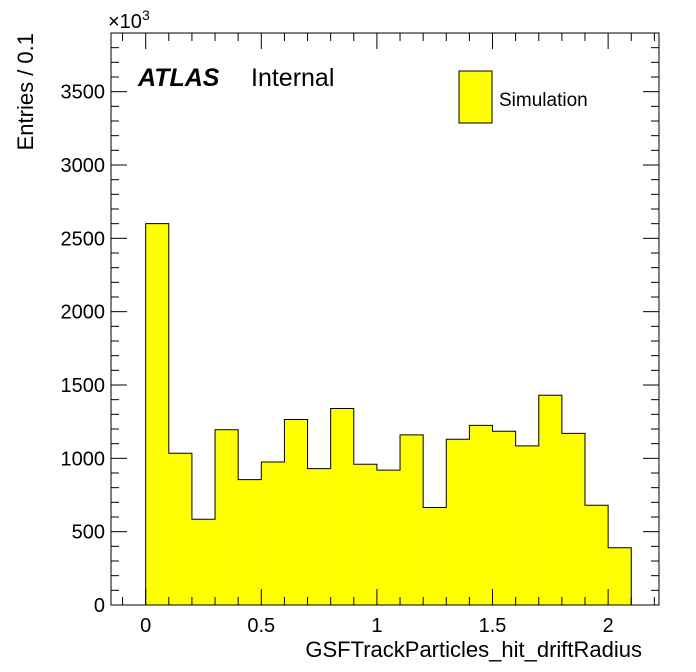 This screenshot has width=696, height=672. What do you see at coordinates (475, 97) in the screenshot?
I see `legend-swatch-simulation` at bounding box center [475, 97].